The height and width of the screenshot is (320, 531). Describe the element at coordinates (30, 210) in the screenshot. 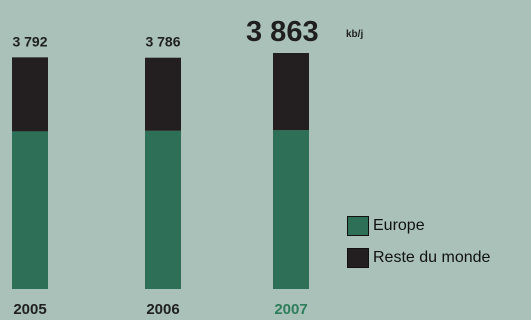

I see `bar-2005-europe` at that location.